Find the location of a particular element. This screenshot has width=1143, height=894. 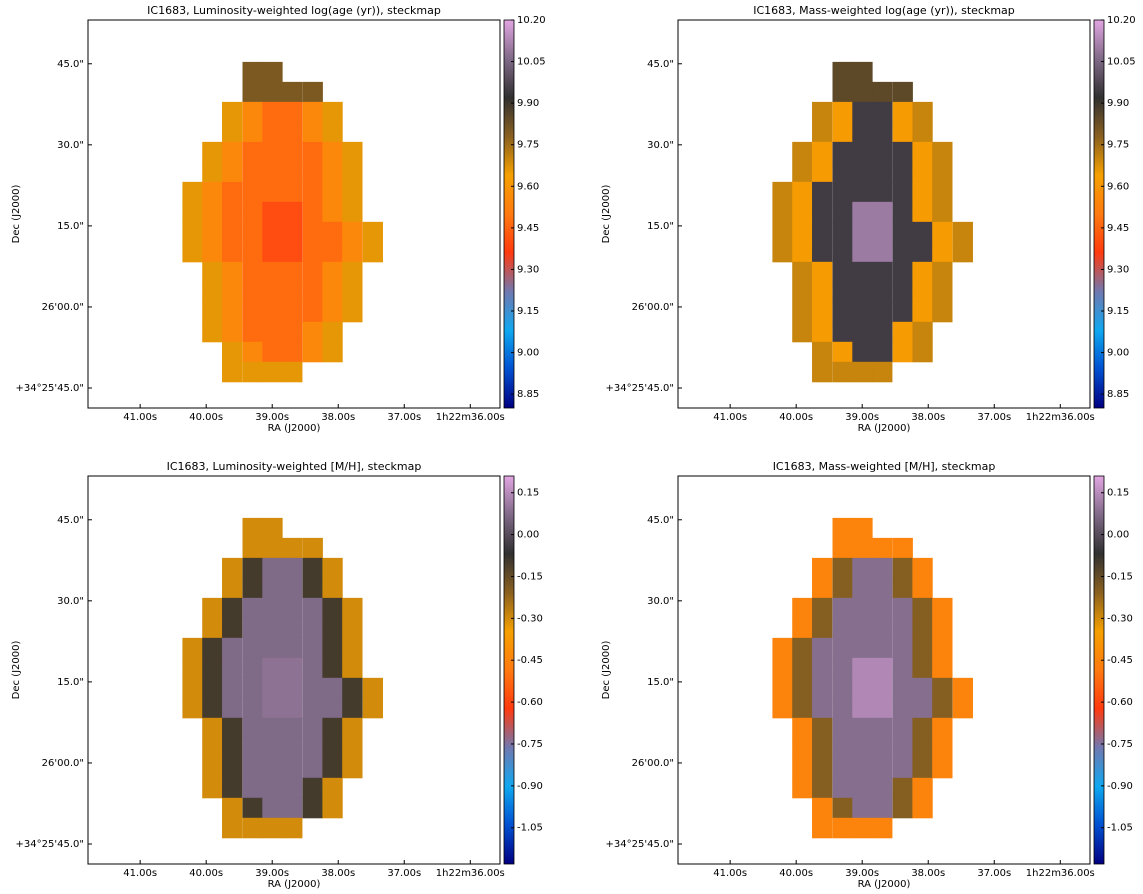

x-tick-label: 1h22m36.00s is located at coordinates (1060, 873).